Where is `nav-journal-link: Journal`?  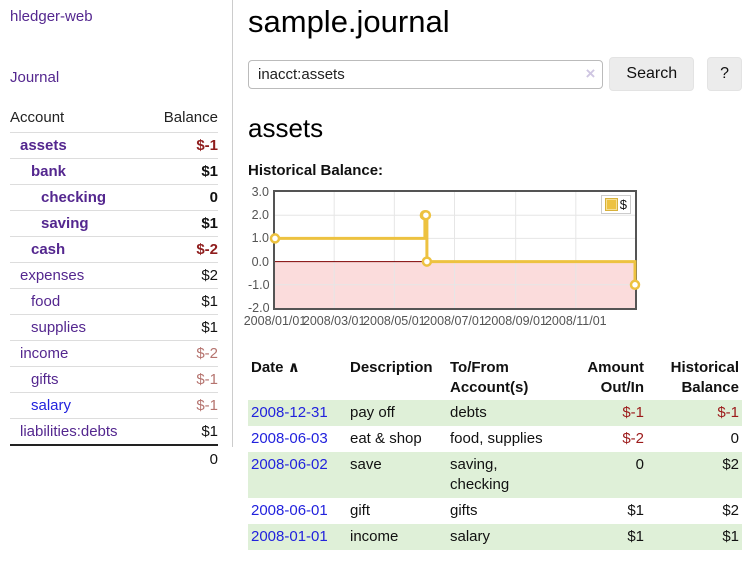 nav-journal-link: Journal is located at coordinates (35, 77).